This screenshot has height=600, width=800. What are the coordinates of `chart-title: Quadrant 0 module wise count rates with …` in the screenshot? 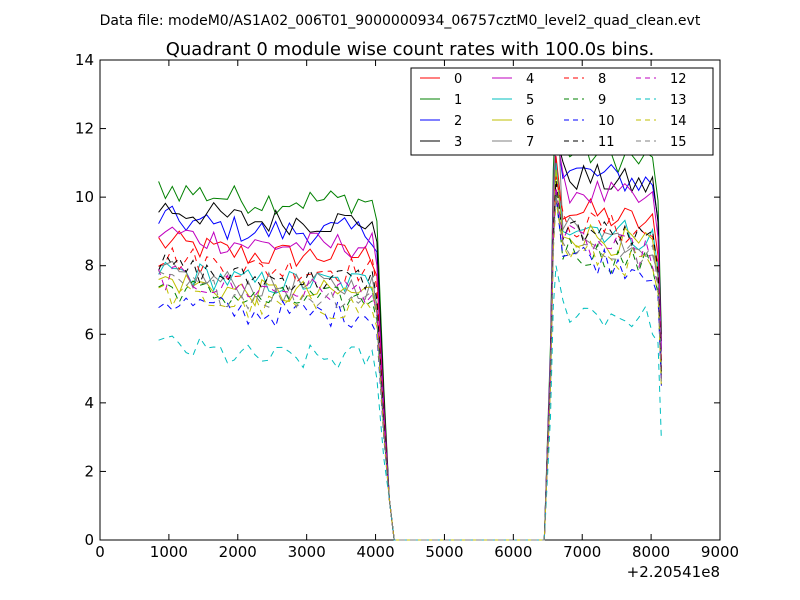 It's located at (410, 49).